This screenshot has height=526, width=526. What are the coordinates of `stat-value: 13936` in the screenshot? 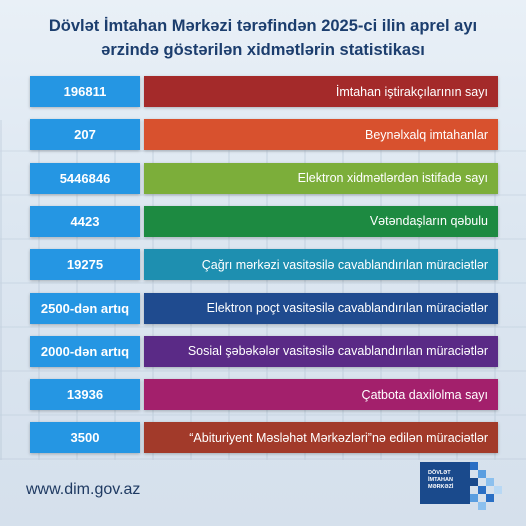 It's located at (85, 395).